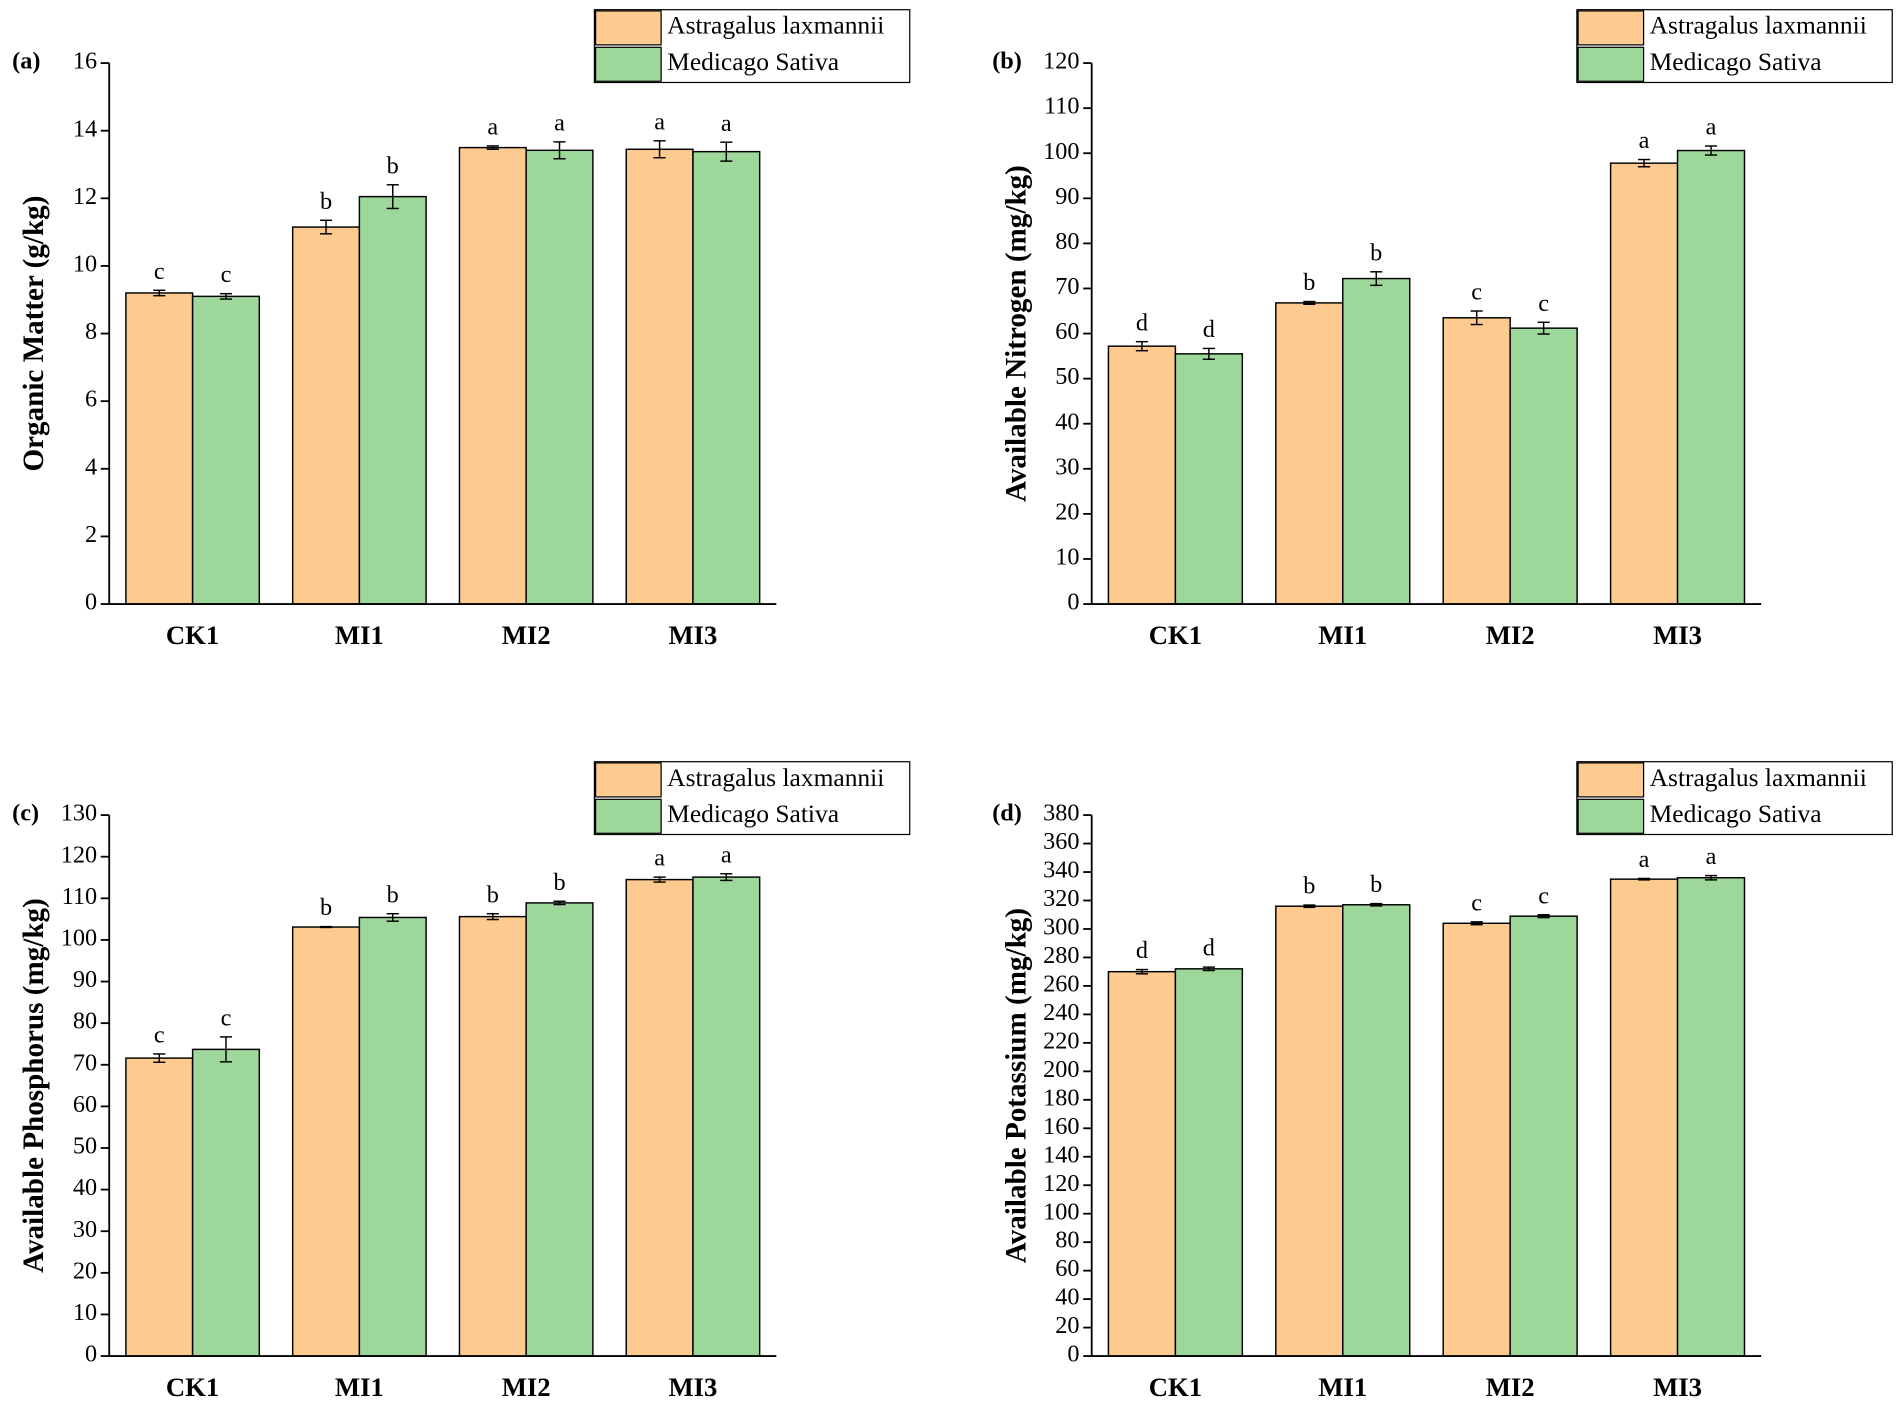  Describe the element at coordinates (1061, 1154) in the screenshot. I see `y-tick-label: 140` at that location.